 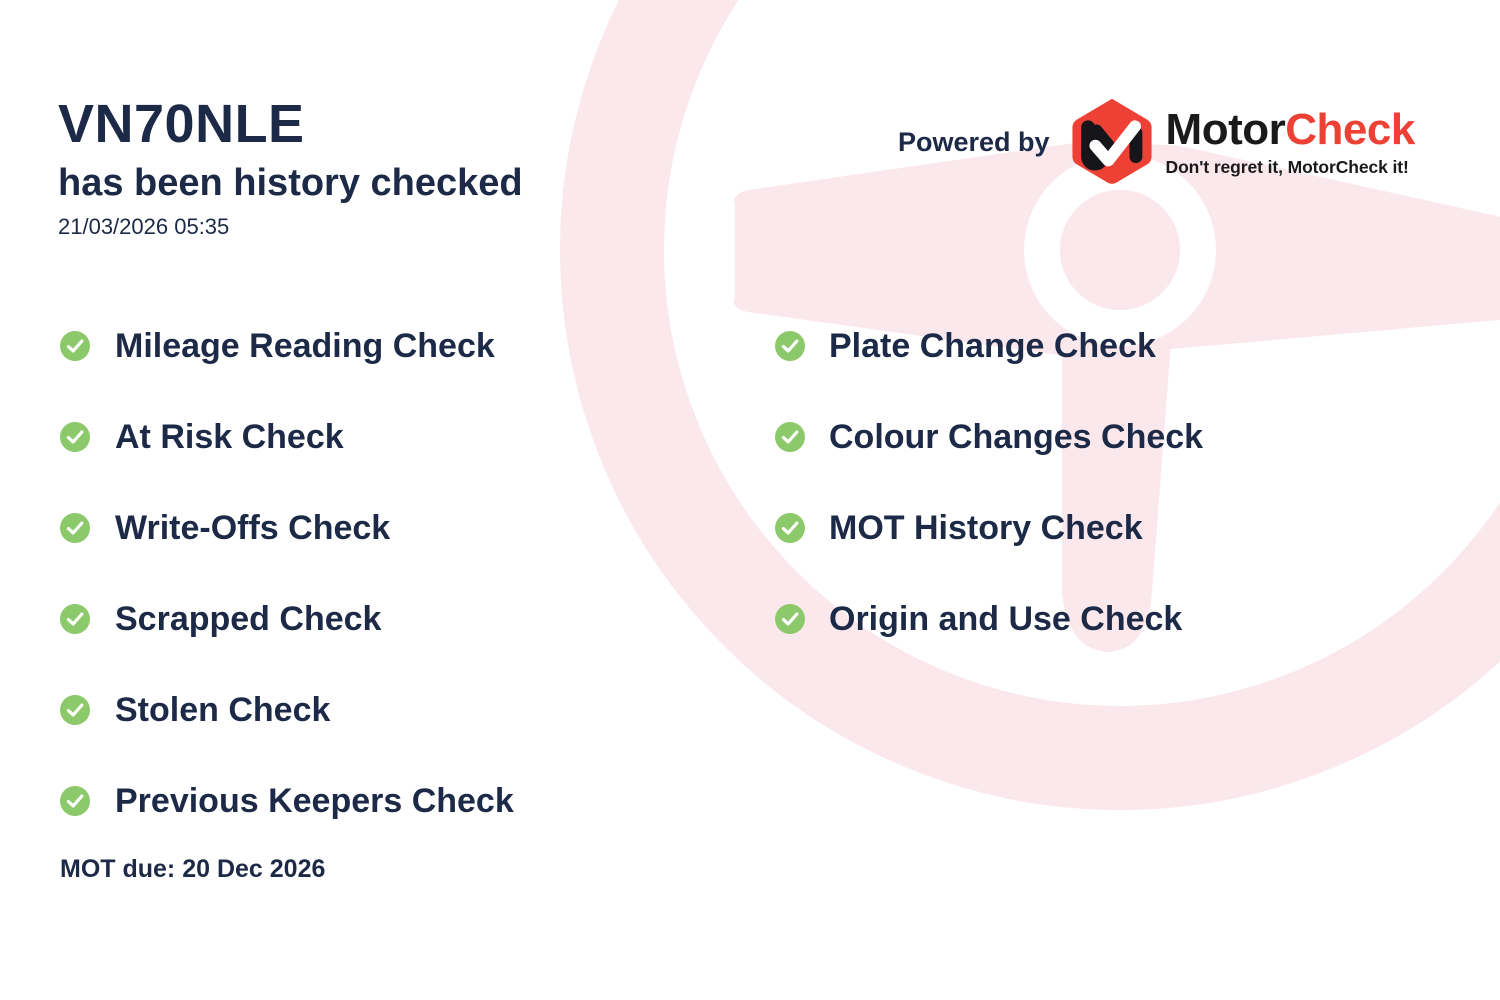 I want to click on check-label: MOT History Check, so click(x=986, y=527).